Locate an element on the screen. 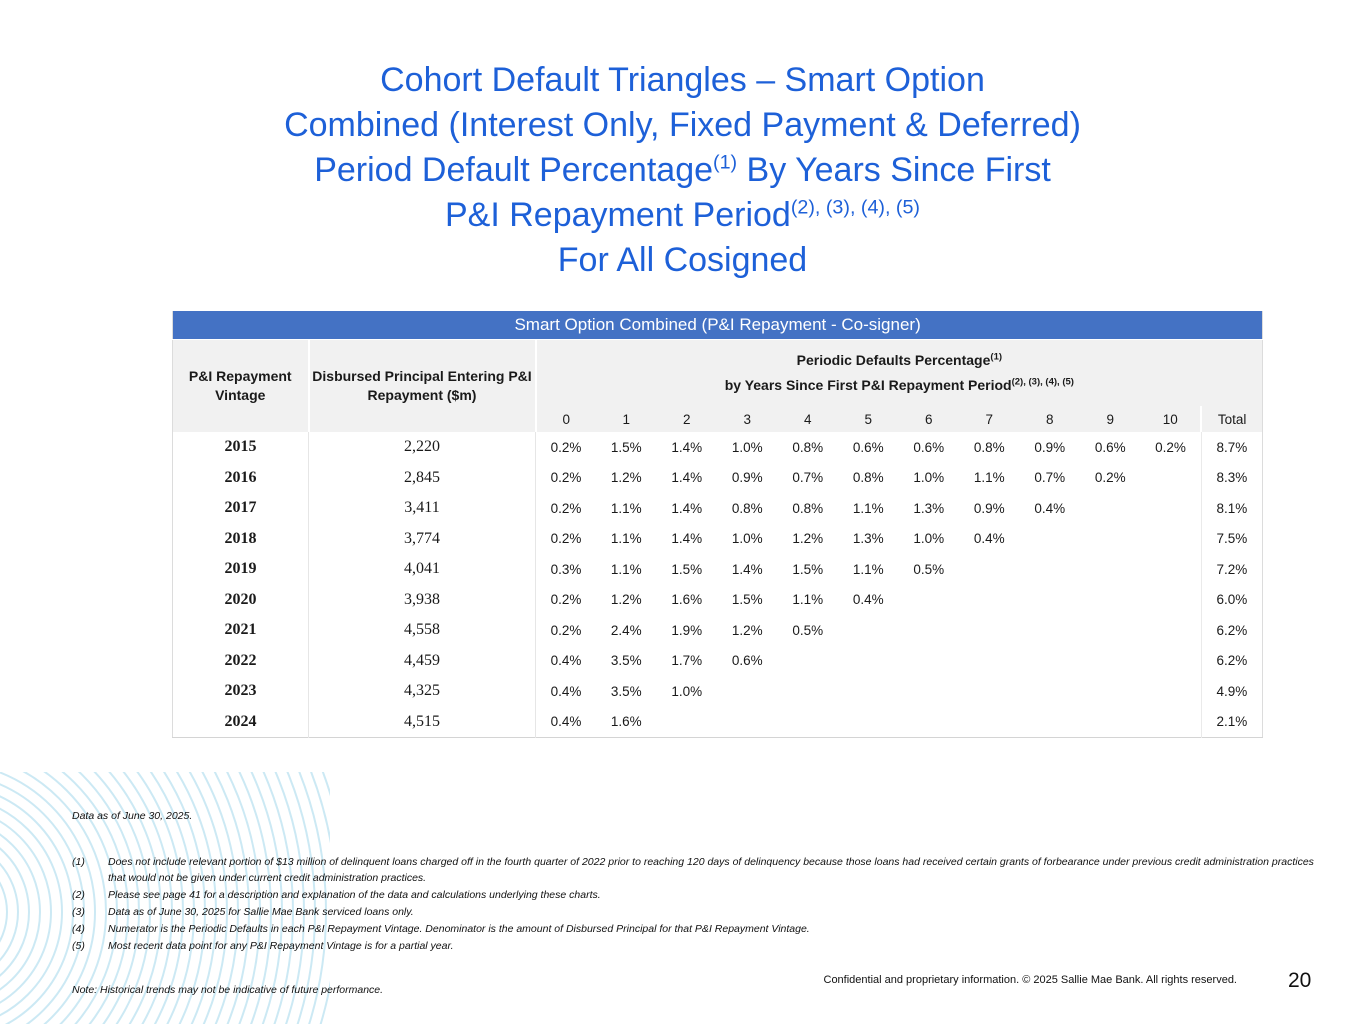 The width and height of the screenshot is (1365, 1024). year-column-header: 9 is located at coordinates (1110, 419).